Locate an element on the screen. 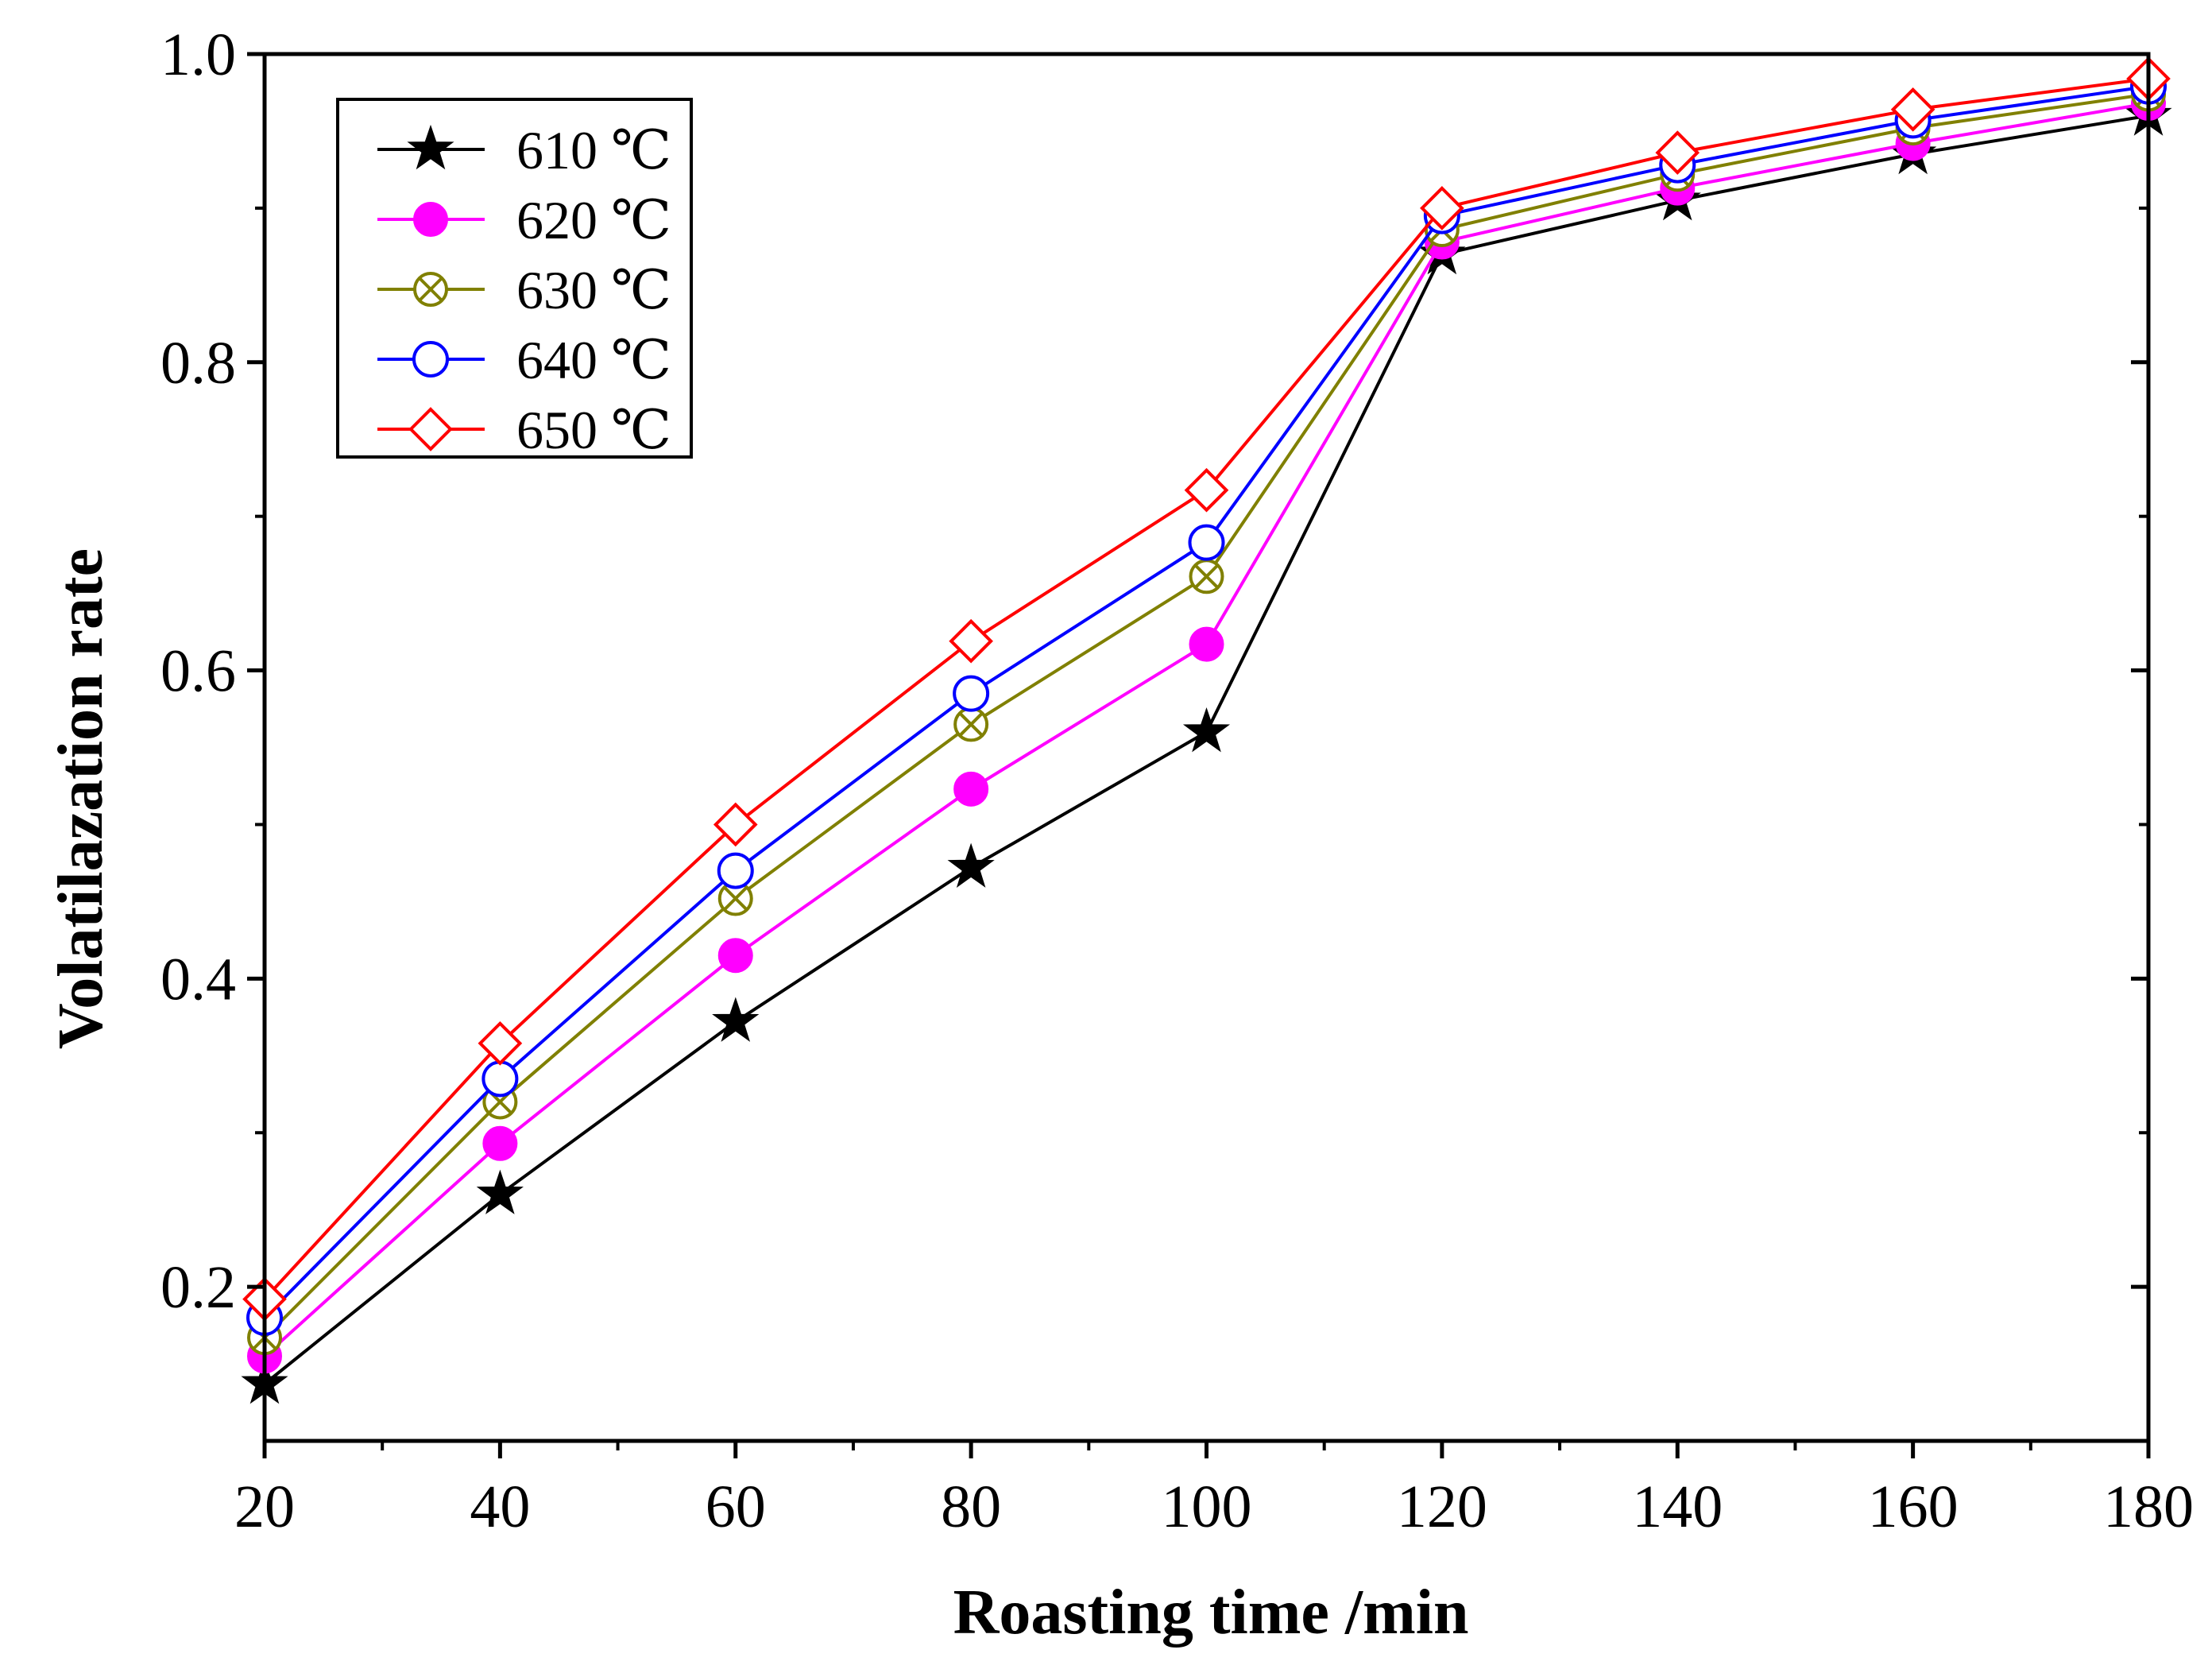 This screenshot has width=2212, height=1669. data-point-s4-2-shape is located at coordinates (735, 824).